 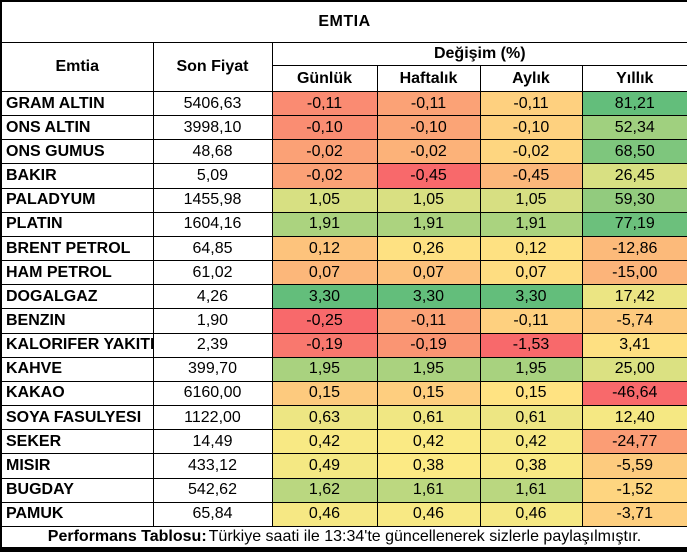 I want to click on change-cell: 17,42, so click(x=634, y=297).